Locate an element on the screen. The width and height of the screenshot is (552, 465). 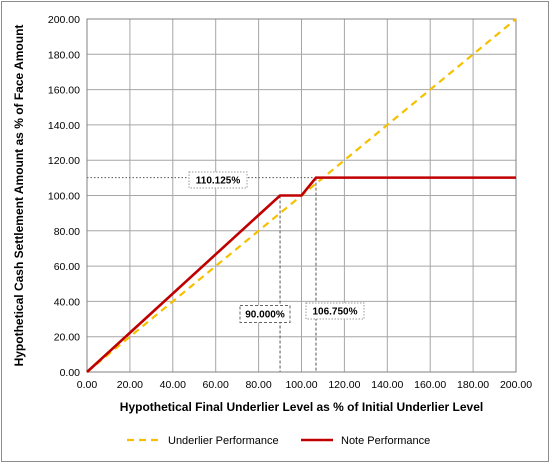
y-tick-label: 160.00 is located at coordinates (64, 91).